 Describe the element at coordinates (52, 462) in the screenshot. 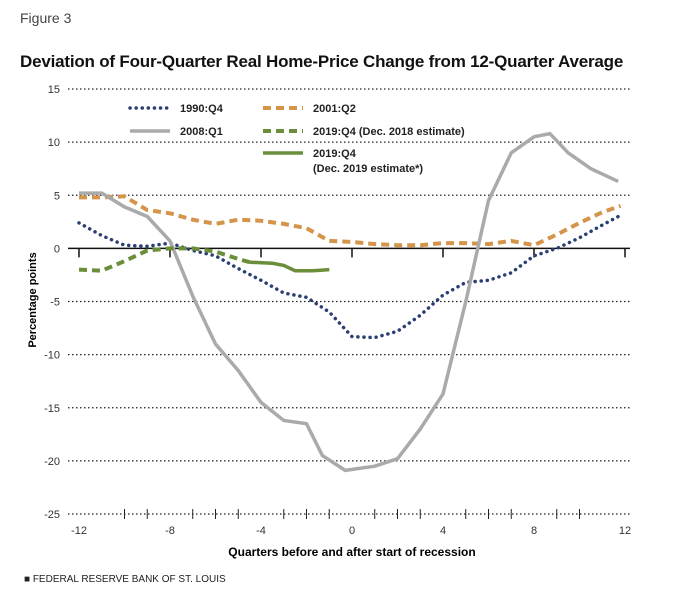

I see `y-tick-label: -20` at that location.